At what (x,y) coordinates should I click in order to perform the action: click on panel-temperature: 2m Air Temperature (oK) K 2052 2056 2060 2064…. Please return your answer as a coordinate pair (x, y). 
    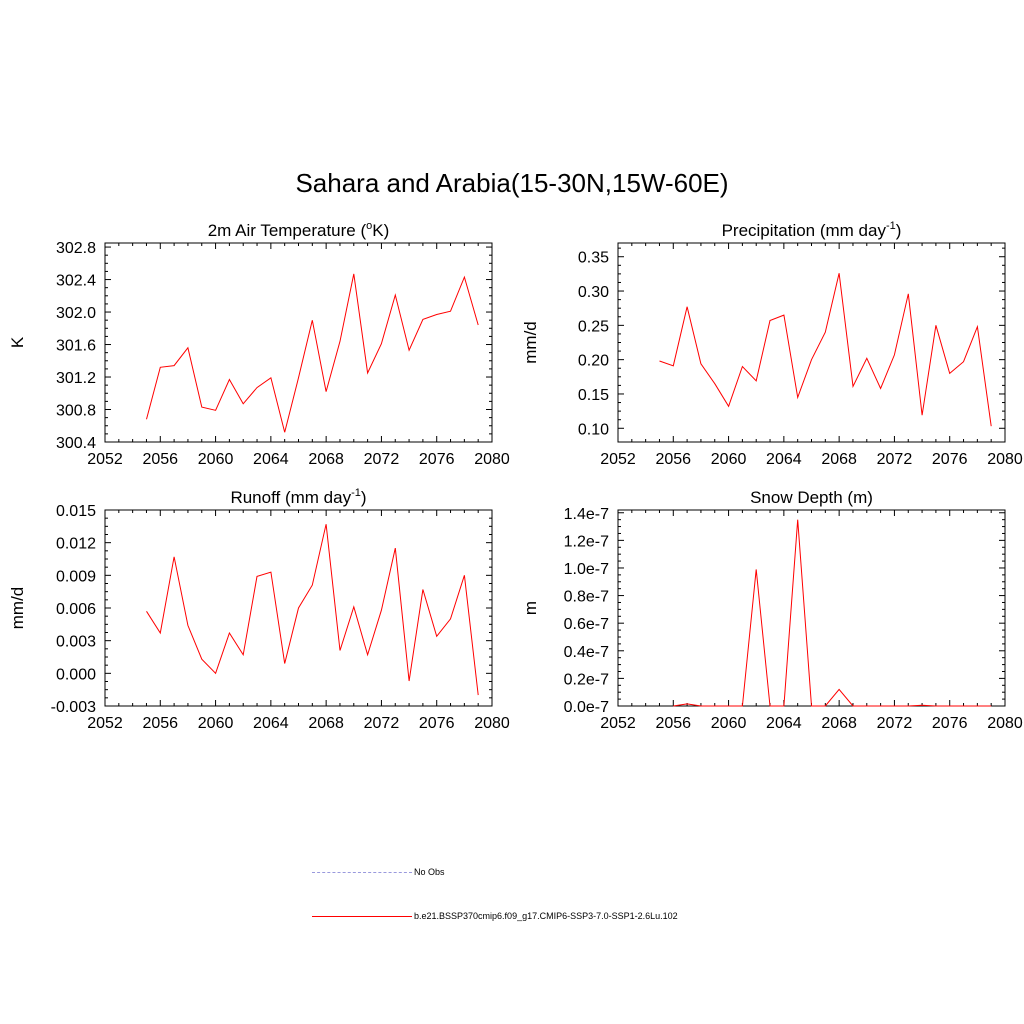
    Looking at the image, I should click on (259, 344).